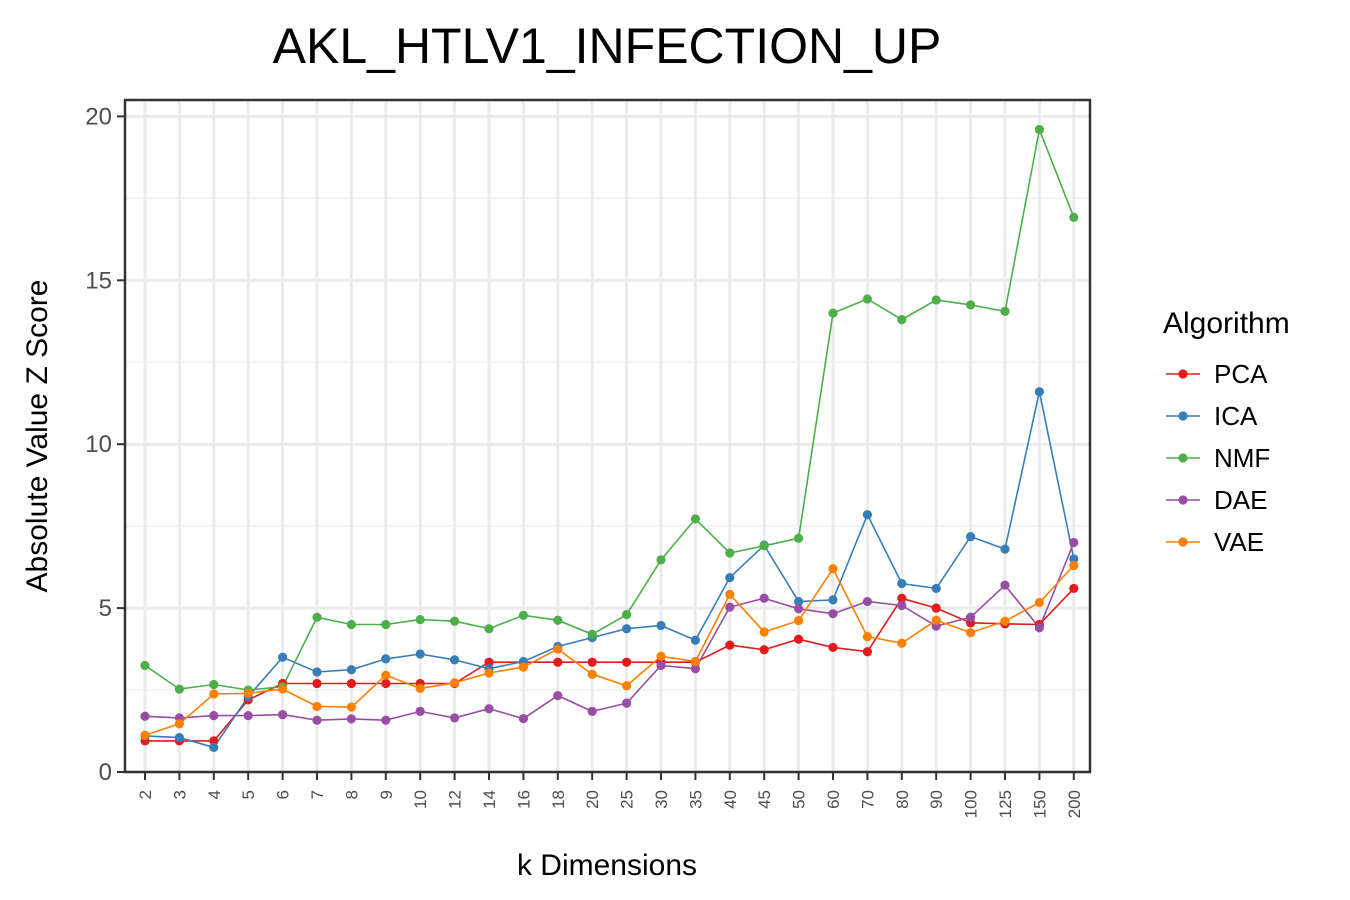  Describe the element at coordinates (902, 799) in the screenshot. I see `x-tick-label: 80` at that location.